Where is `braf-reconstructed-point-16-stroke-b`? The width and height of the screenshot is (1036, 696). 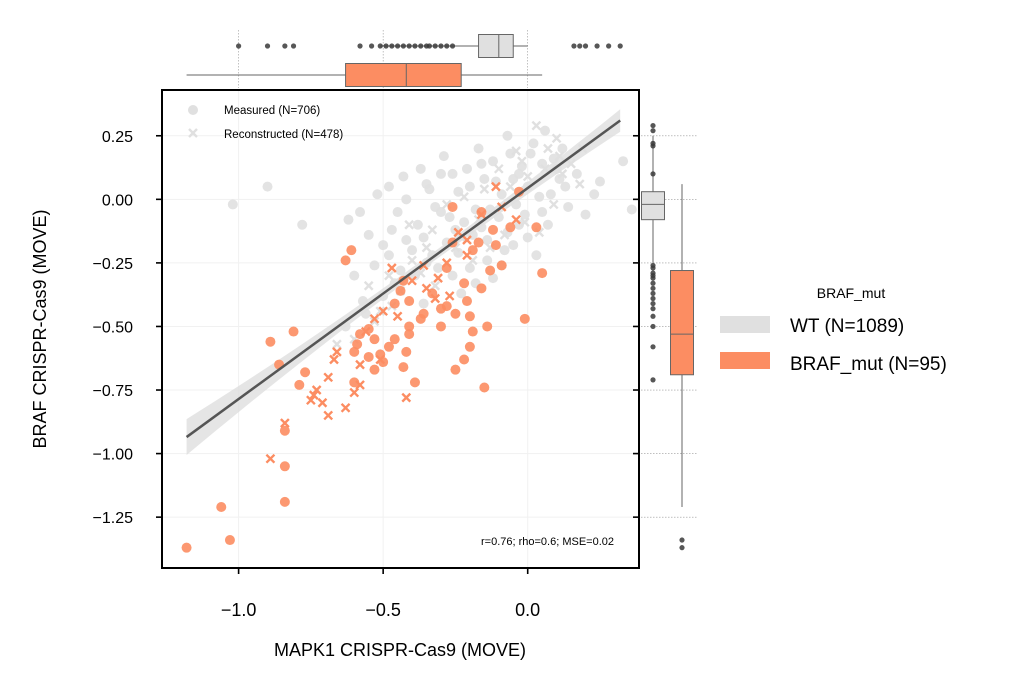 braf-reconstructed-point-16-stroke-b is located at coordinates (426, 288).